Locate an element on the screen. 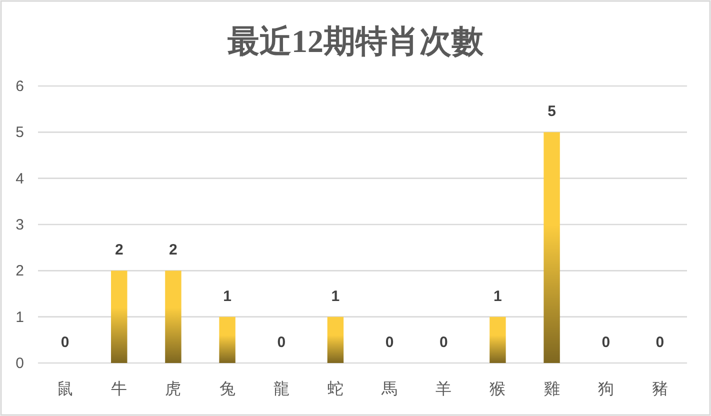 The height and width of the screenshot is (416, 711). data-label: 5 is located at coordinates (552, 111).